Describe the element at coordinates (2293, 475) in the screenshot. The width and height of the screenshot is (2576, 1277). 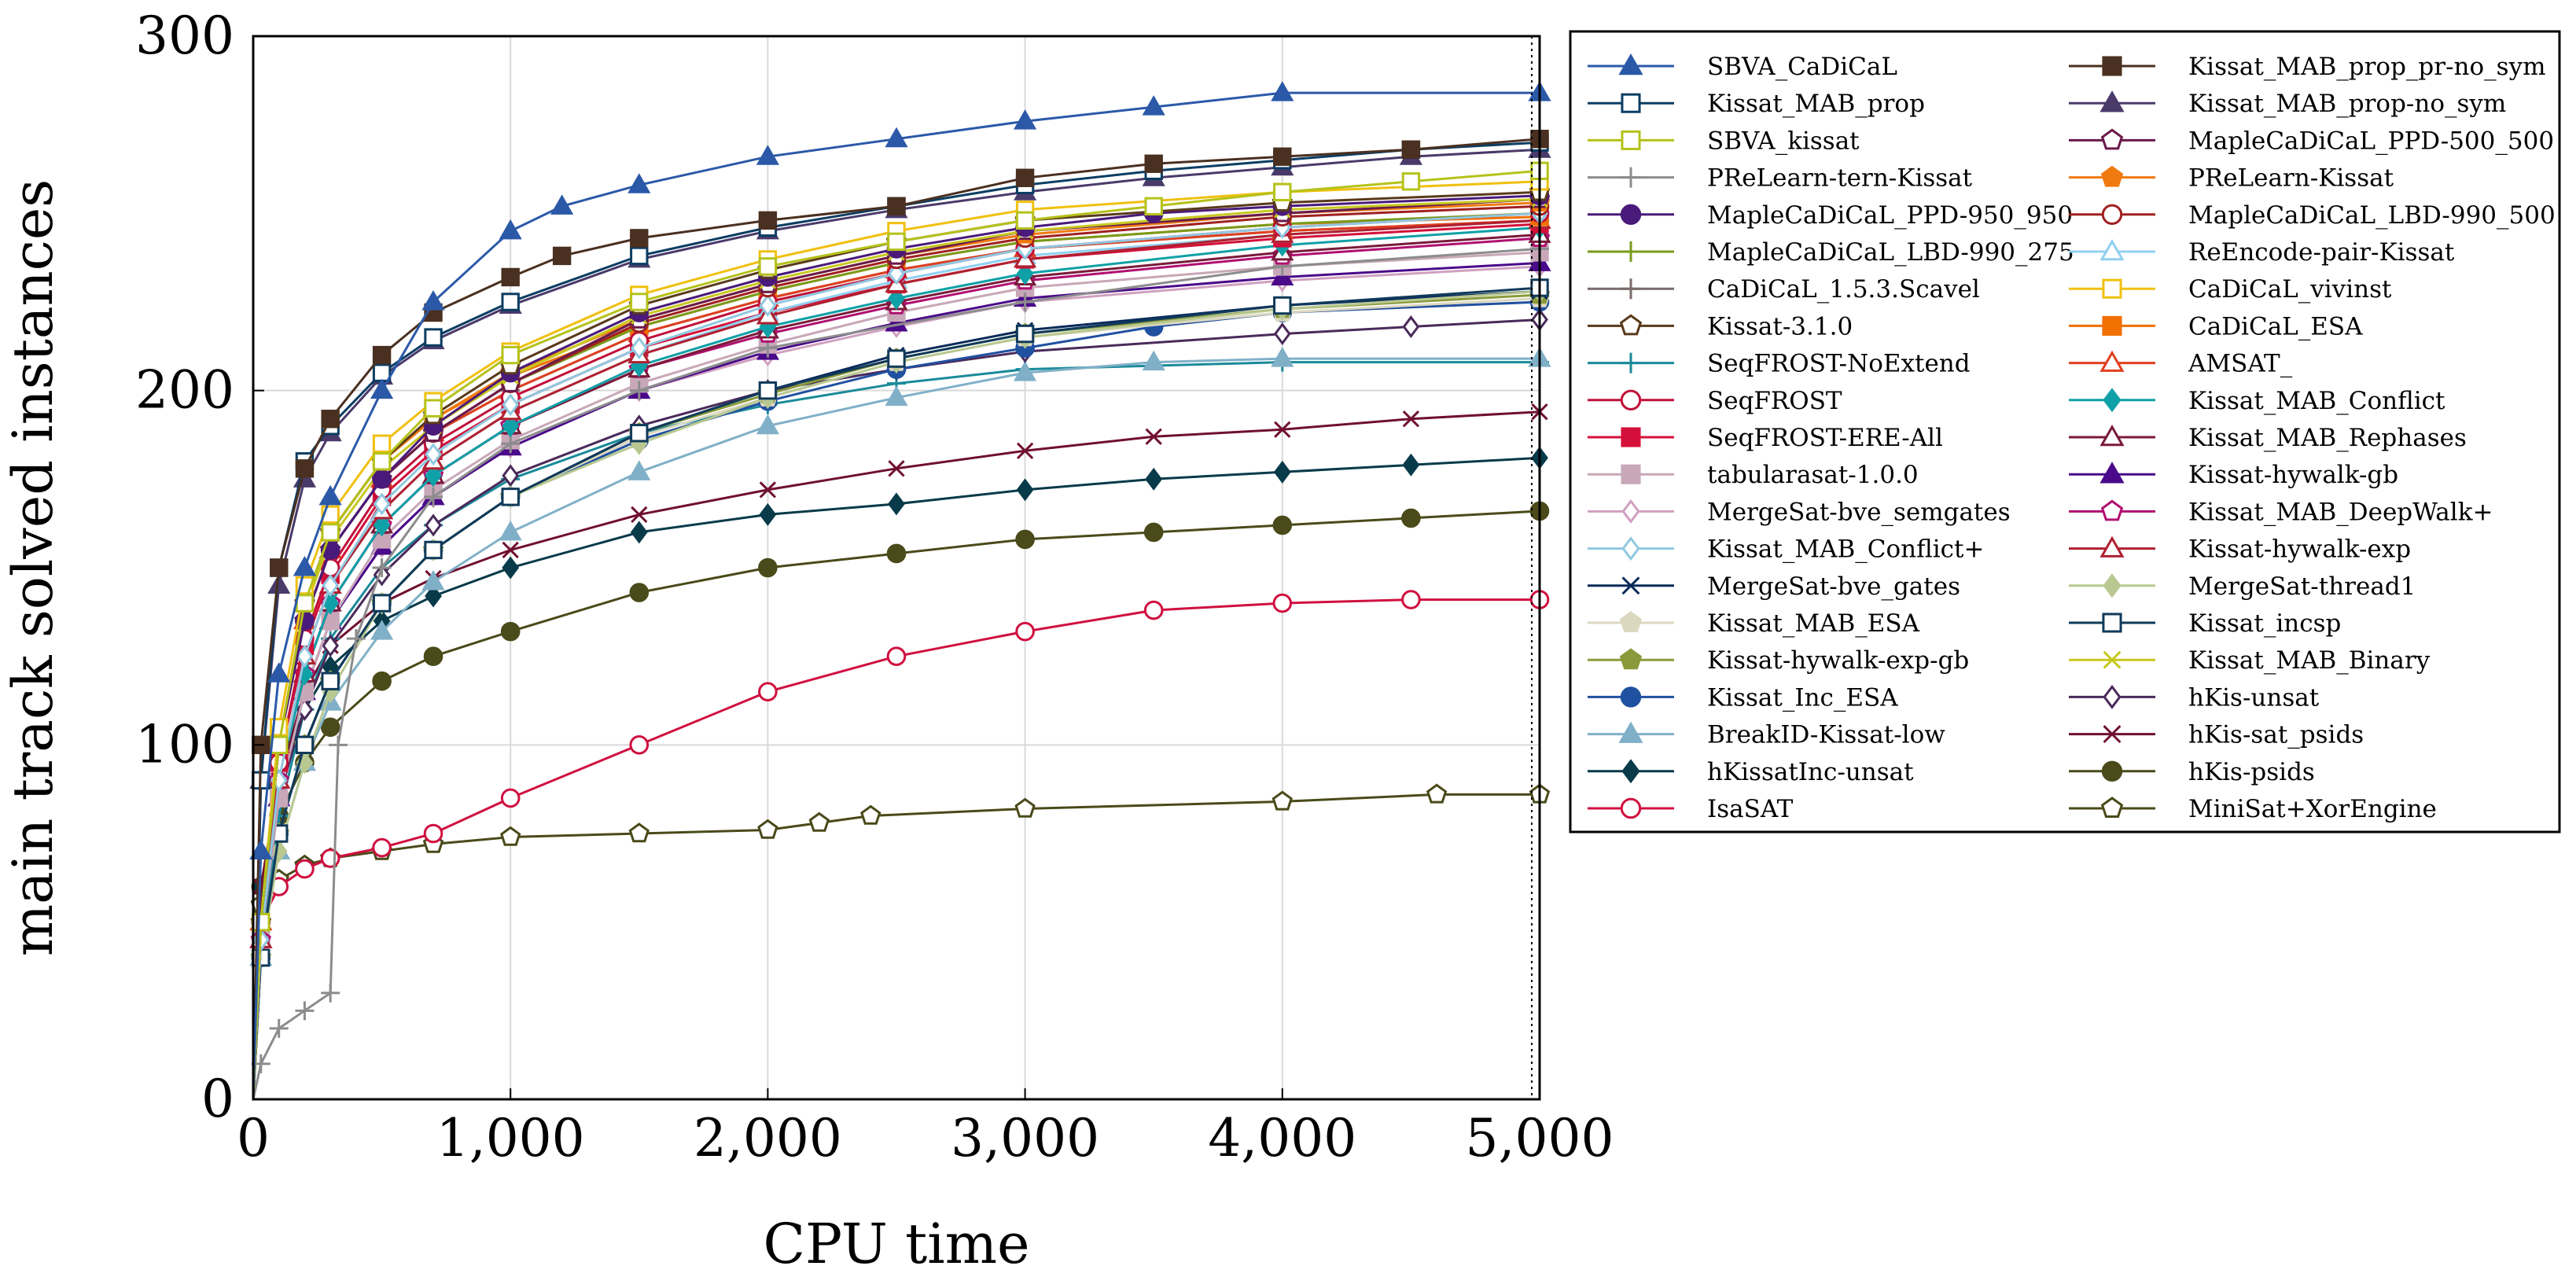
I see `legend-label: Kissat-hywalk-gb` at that location.